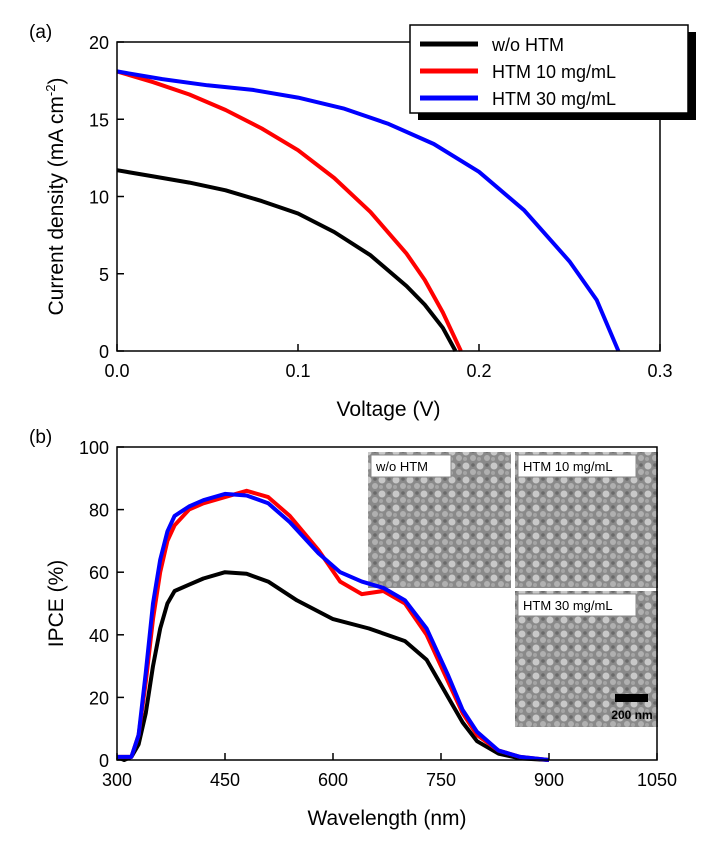 Image resolution: width=715 pixels, height=843 pixels. I want to click on x-axis-label: Voltage (V), so click(389, 409).